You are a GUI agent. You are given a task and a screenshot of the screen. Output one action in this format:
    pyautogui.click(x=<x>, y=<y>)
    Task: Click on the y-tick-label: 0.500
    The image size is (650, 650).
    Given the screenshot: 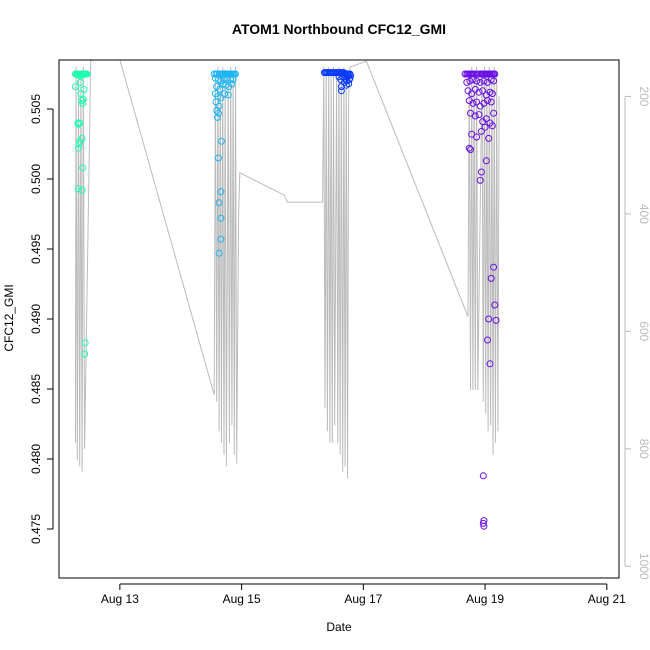 What is the action you would take?
    pyautogui.click(x=36, y=179)
    